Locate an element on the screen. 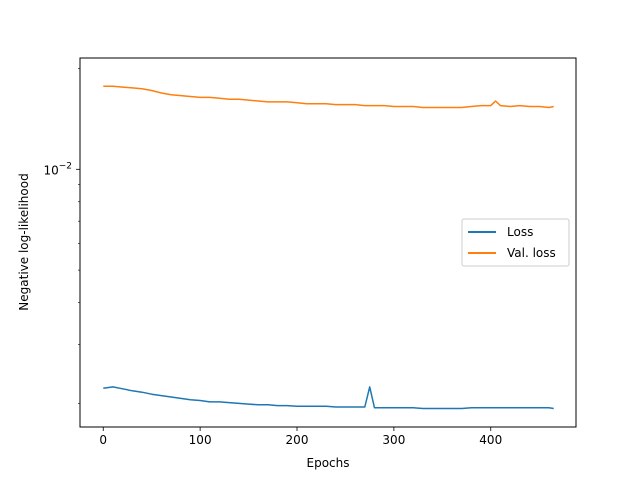 This screenshot has height=480, width=640. legend-label-val-loss: Val. loss is located at coordinates (531, 253).